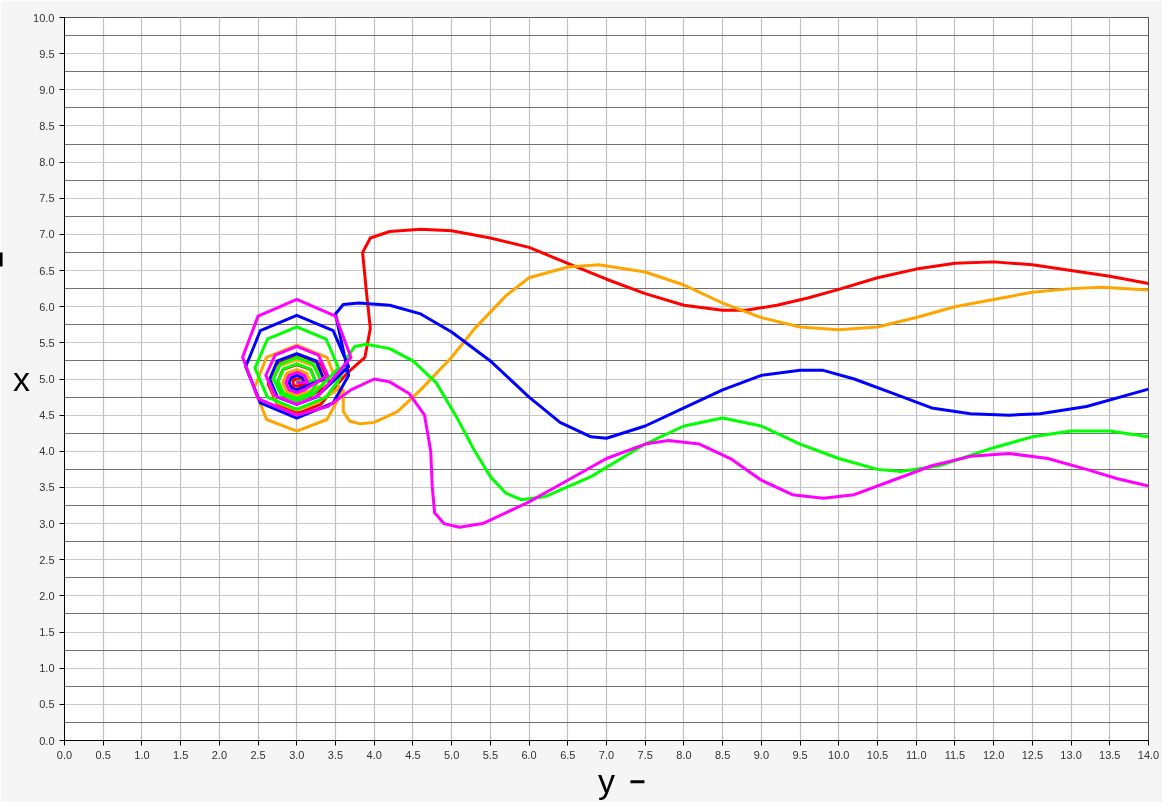 The height and width of the screenshot is (802, 1162). I want to click on x-tick-label: 9.0, so click(761, 754).